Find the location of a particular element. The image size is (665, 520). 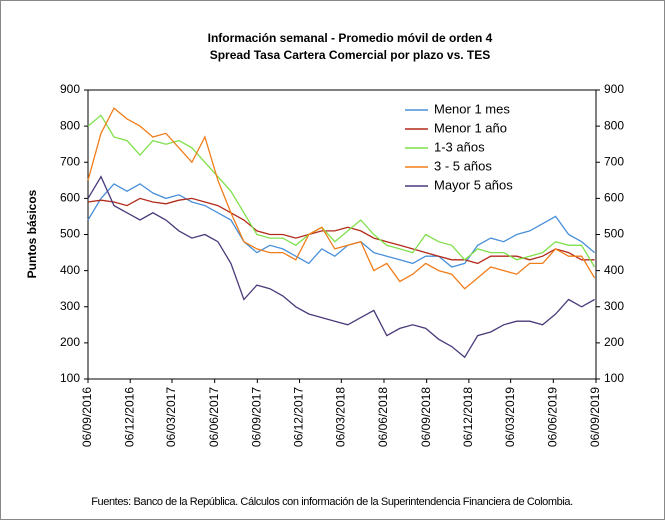

y2-tick-label: 900 is located at coordinates (614, 89).